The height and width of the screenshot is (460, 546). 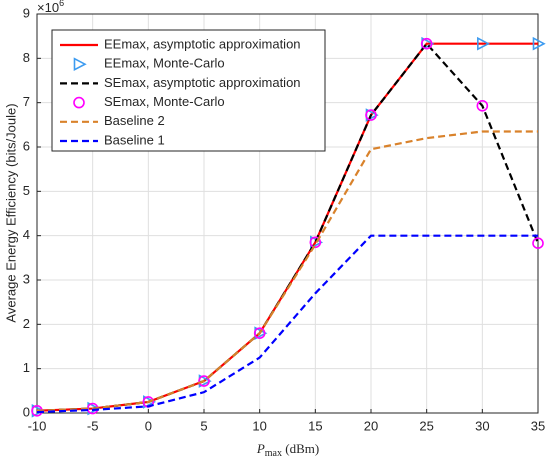 I want to click on legend-label: Baseline 2, so click(x=134, y=120).